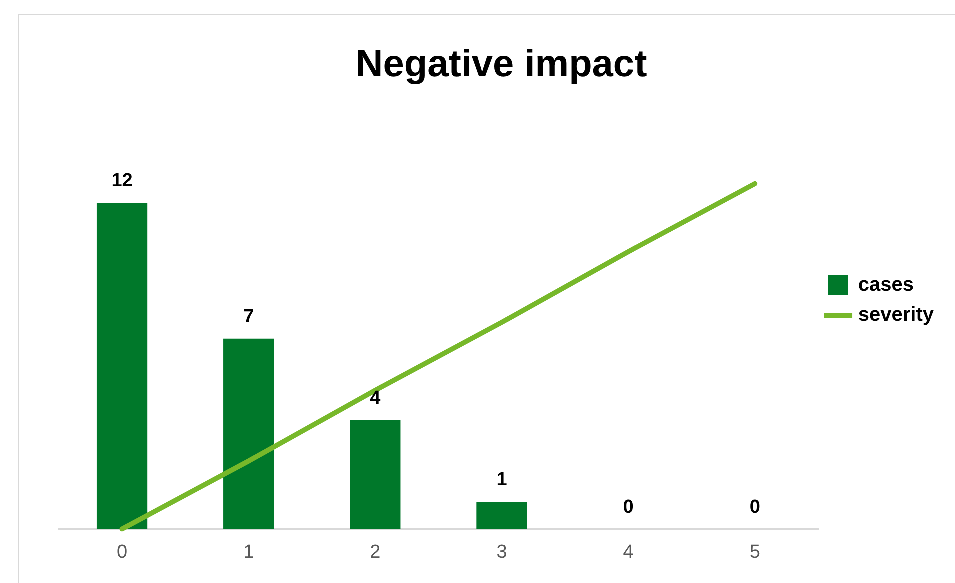 The height and width of the screenshot is (583, 955). I want to click on x-tick-label: 5, so click(755, 552).